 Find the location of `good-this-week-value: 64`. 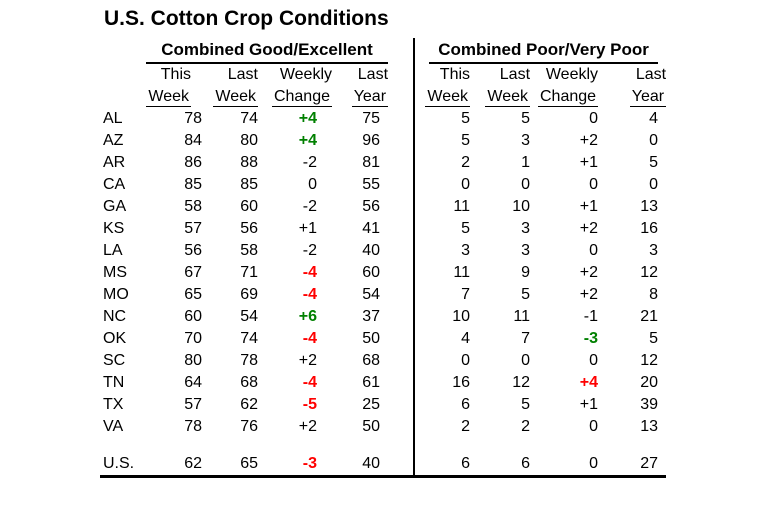

good-this-week-value: 64 is located at coordinates (193, 382).